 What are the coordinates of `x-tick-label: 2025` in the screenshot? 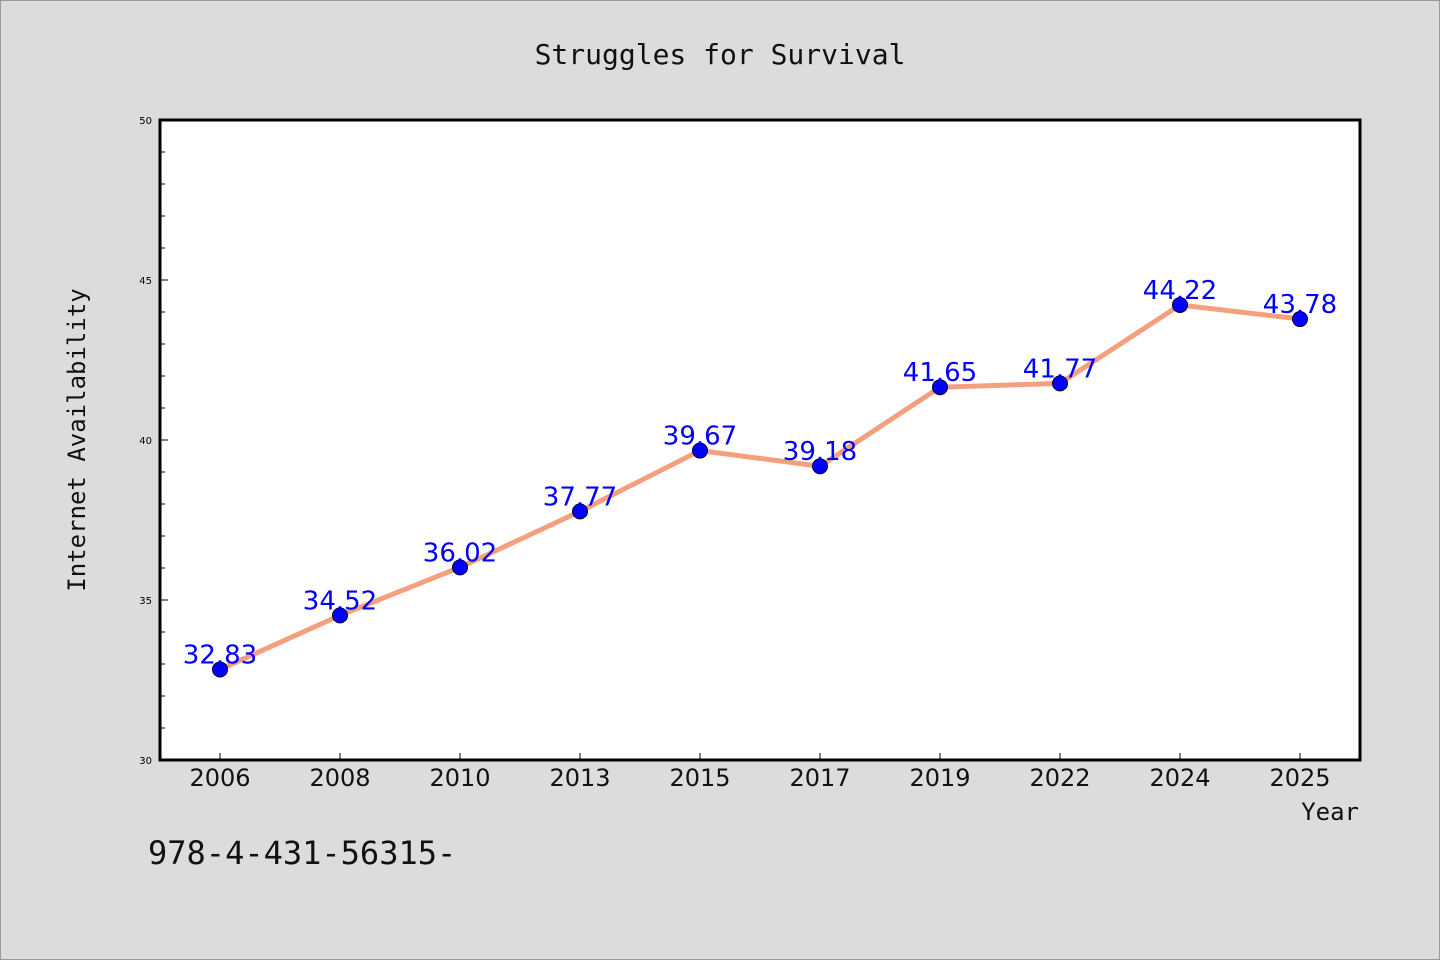 It's located at (1299, 778).